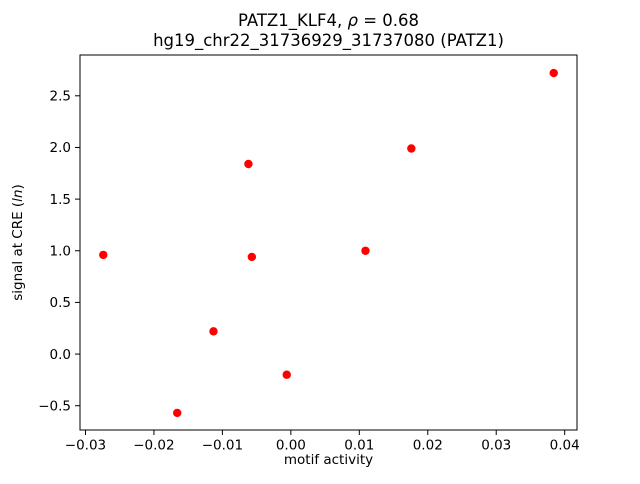 This screenshot has height=484, width=640. I want to click on y-tick-label: −0.5, so click(54, 406).